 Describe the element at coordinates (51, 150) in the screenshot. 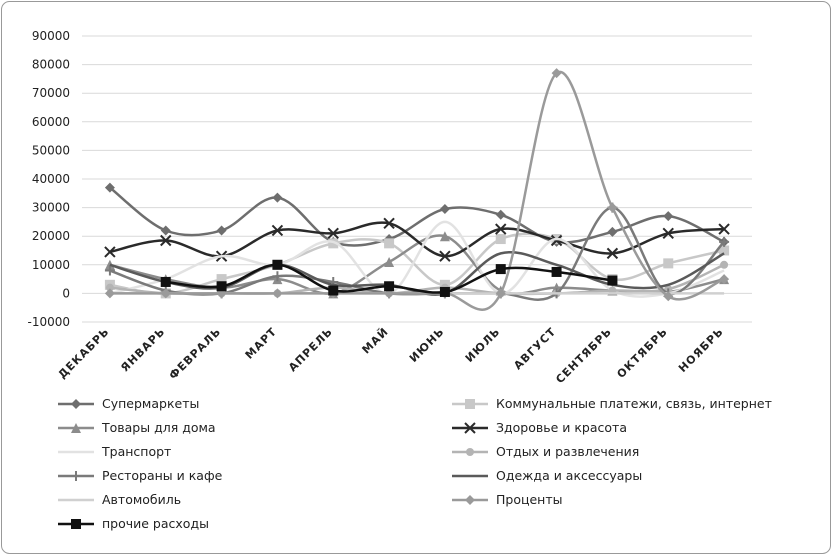

I see `y-tick-label: 50000` at that location.